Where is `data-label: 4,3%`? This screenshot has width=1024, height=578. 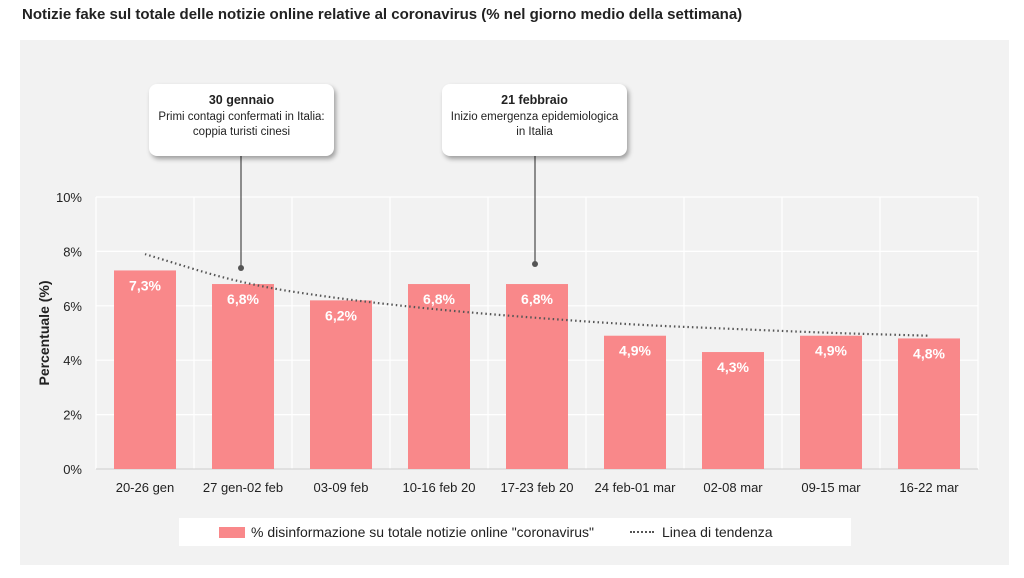
data-label: 4,3% is located at coordinates (733, 367).